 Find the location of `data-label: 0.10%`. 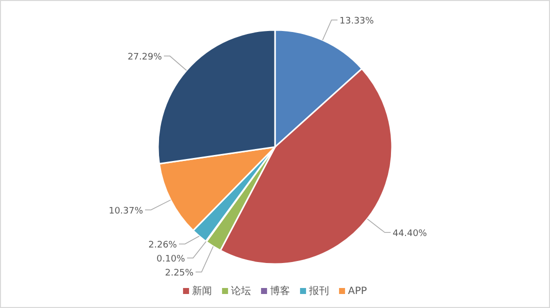

data-label: 0.10% is located at coordinates (171, 259).